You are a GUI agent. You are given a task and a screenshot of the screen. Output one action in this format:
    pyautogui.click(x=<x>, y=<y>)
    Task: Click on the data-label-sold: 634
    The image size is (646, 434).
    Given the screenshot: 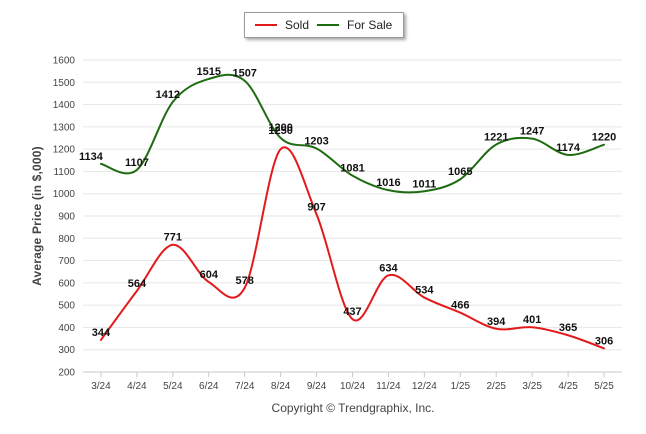 What is the action you would take?
    pyautogui.click(x=388, y=268)
    